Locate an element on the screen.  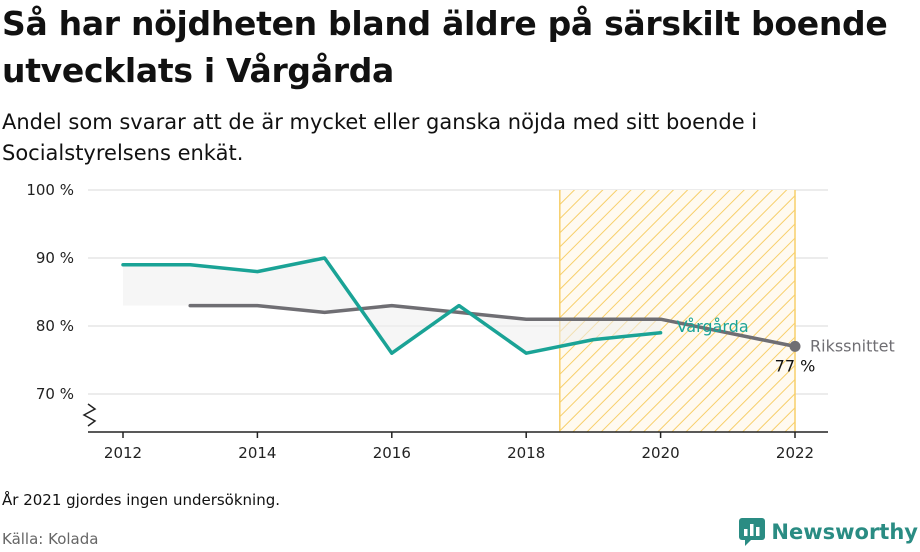
highlight-region is located at coordinates (677, 311).